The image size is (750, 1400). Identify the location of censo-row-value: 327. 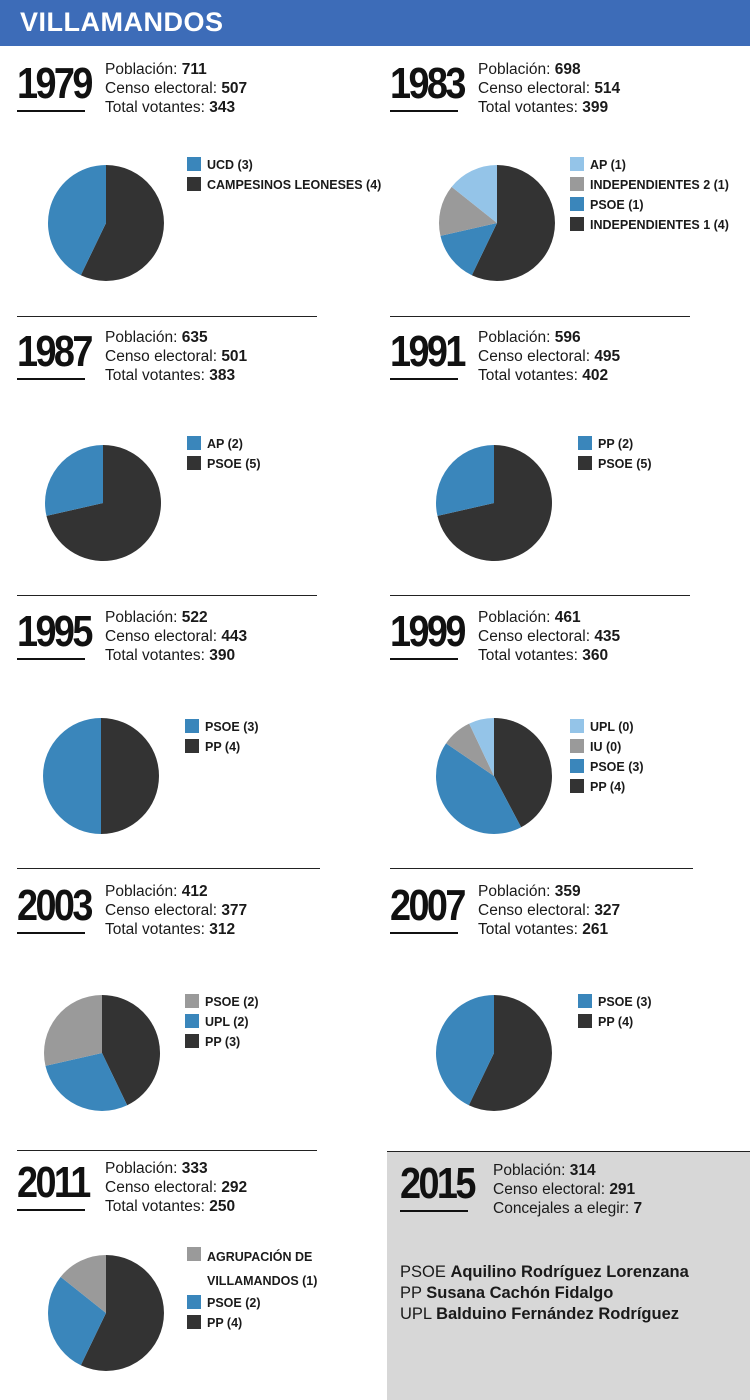
(607, 910).